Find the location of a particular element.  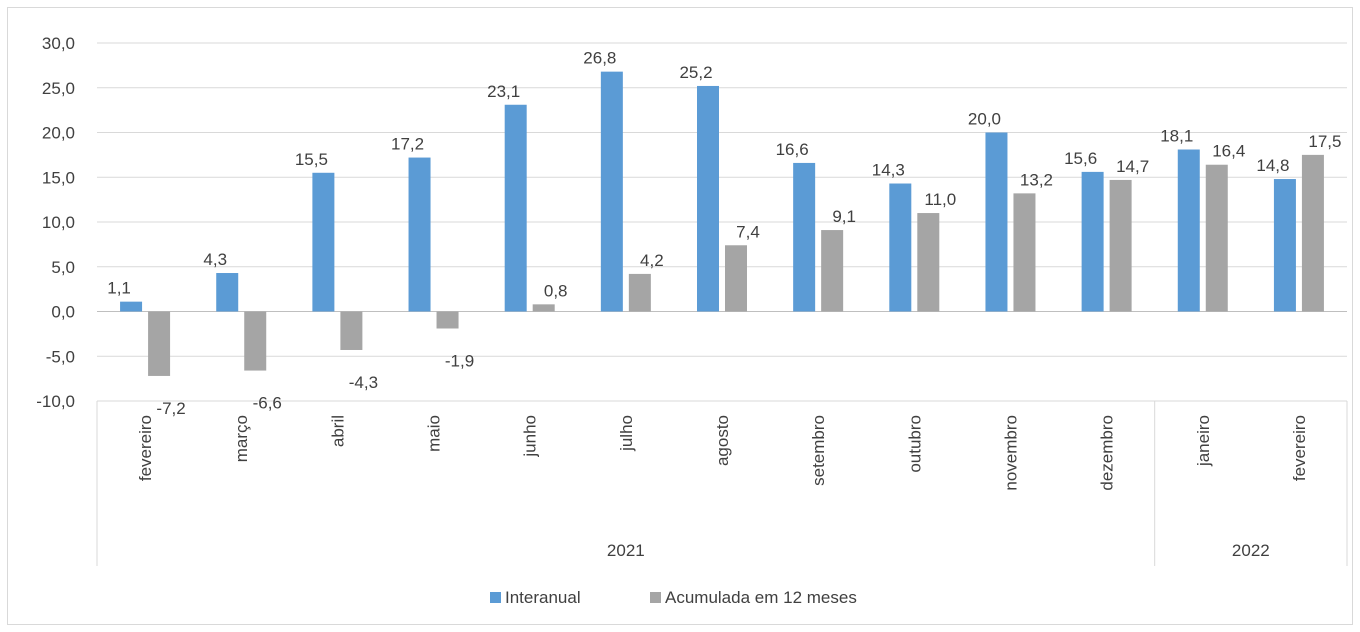

x-tick-label: dezembro is located at coordinates (1107, 453).